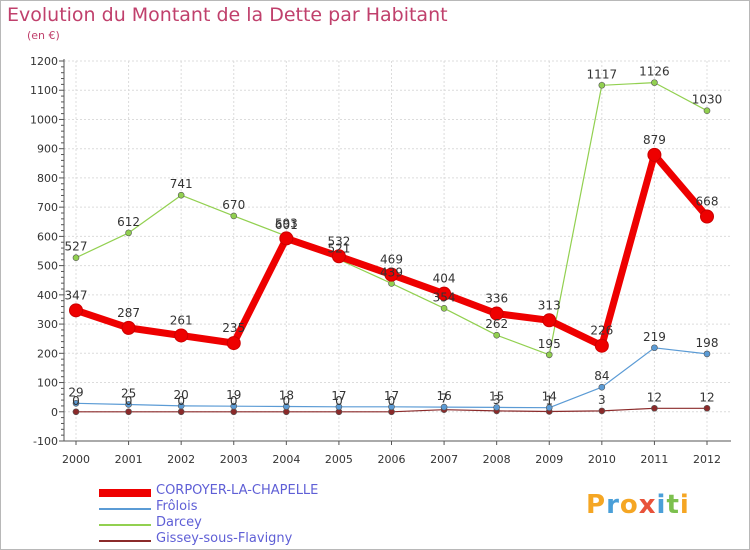  What do you see at coordinates (496, 396) in the screenshot?
I see `data-label-frolois: 15` at bounding box center [496, 396].